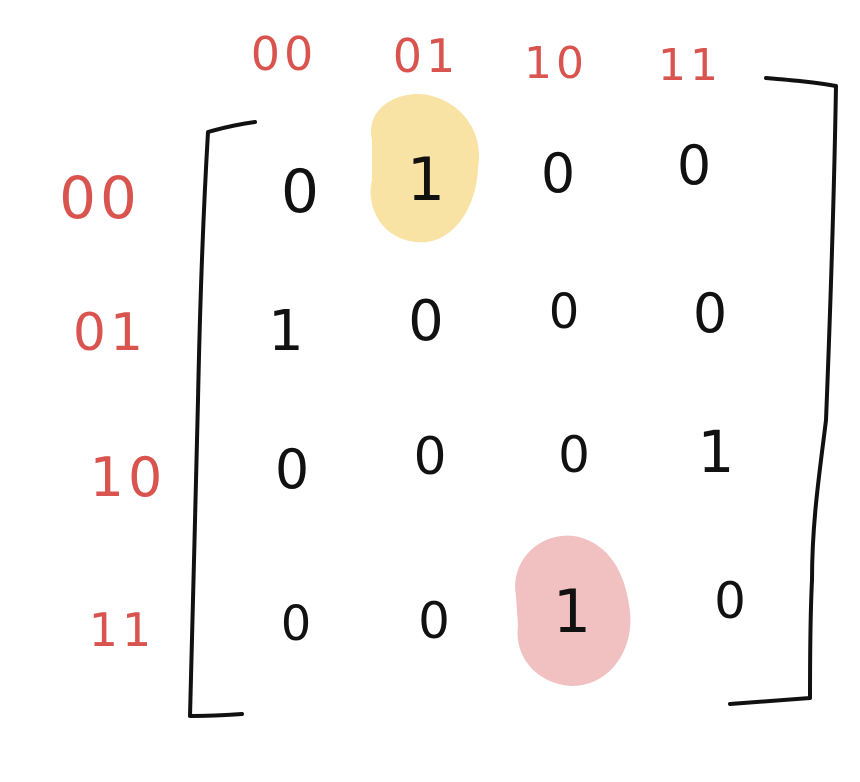  What do you see at coordinates (426, 56) in the screenshot?
I see `col-label-01: 01` at bounding box center [426, 56].